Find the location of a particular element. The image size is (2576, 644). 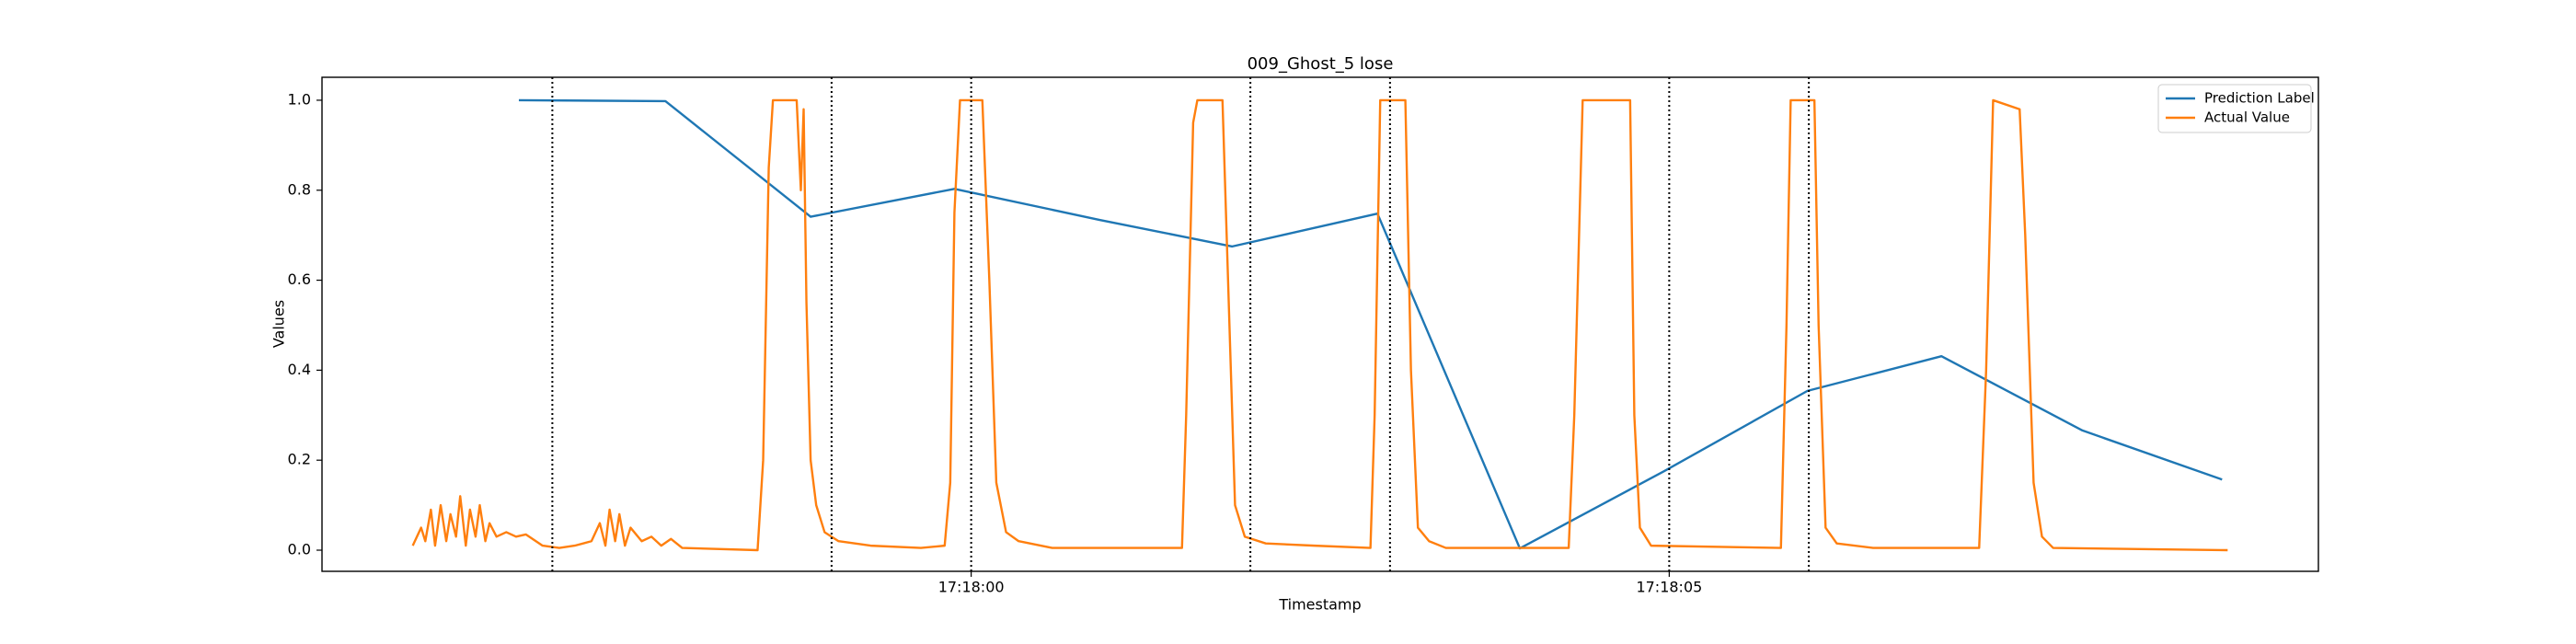

chart-title: 009_Ghost_5 lose is located at coordinates (1321, 64).